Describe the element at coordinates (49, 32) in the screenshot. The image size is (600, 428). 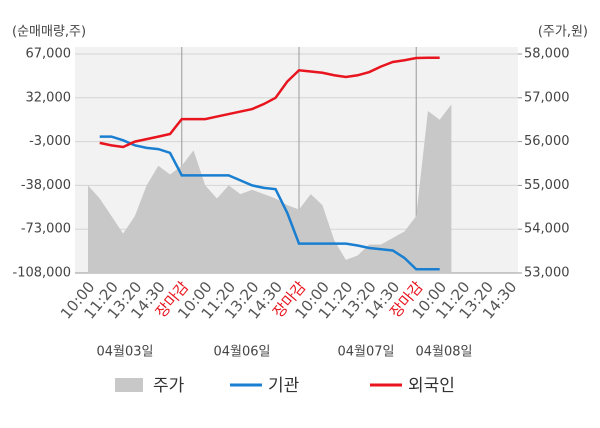
I see `y-axis-label: (순매매량,주)` at that location.